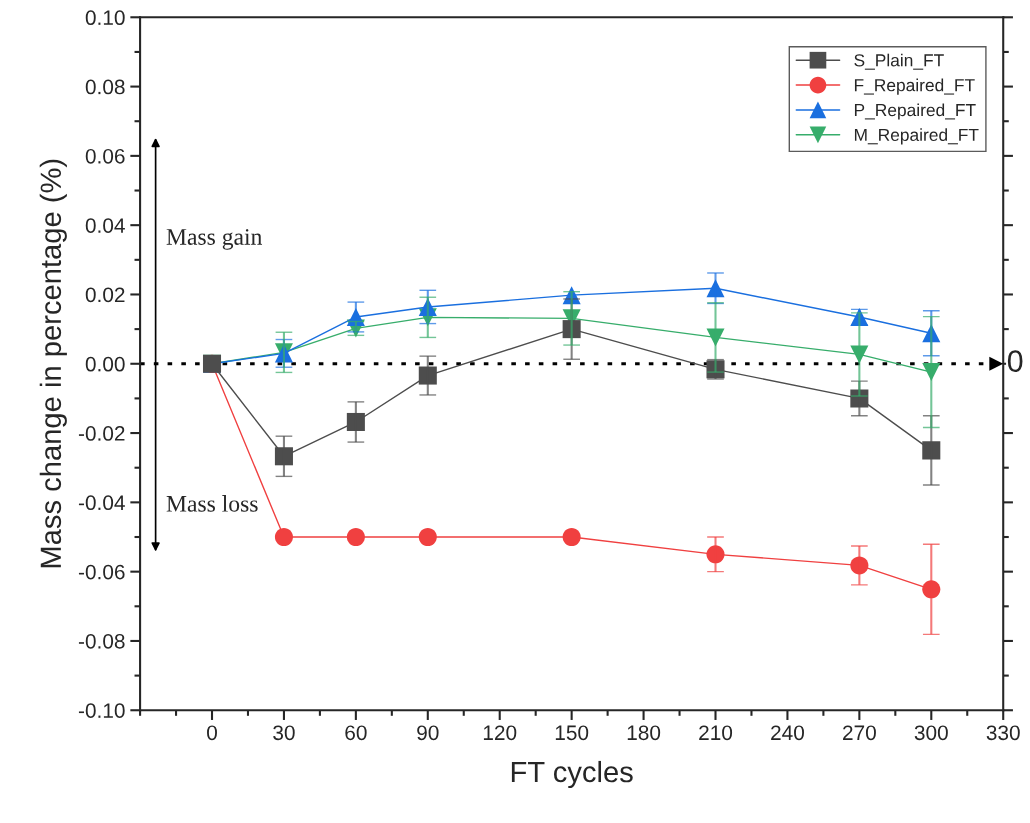  I want to click on x-axis-title: FT cycles, so click(572, 774).